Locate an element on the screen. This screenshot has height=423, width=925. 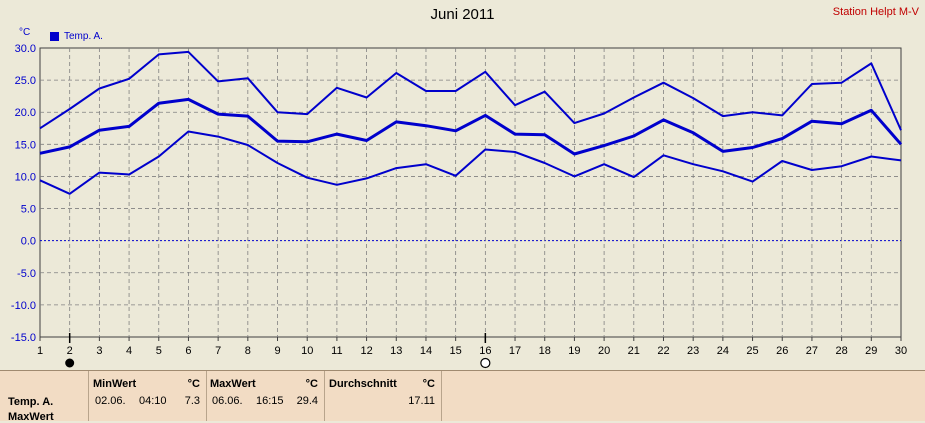
average-column: Durchschnitt °C 17.11 is located at coordinates (383, 396).